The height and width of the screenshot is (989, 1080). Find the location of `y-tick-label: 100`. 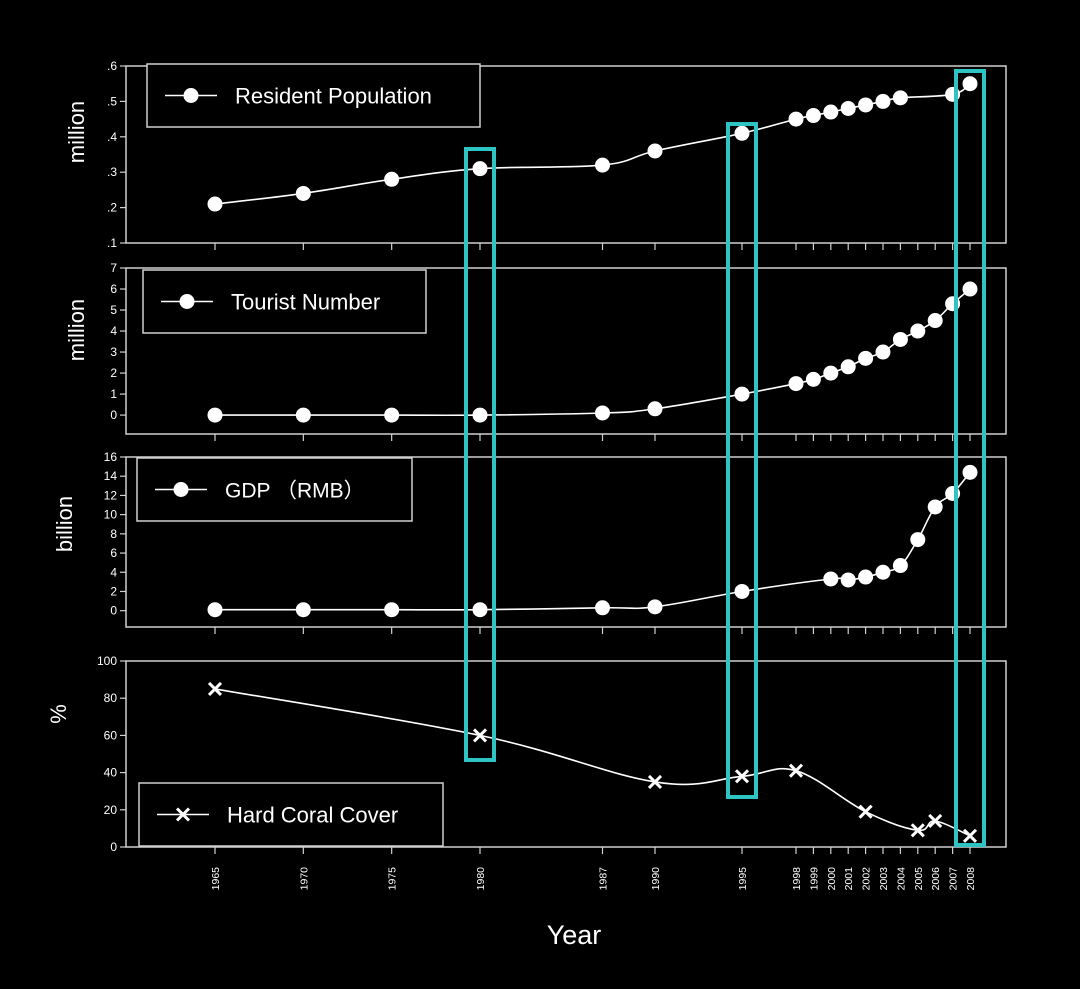

y-tick-label: 100 is located at coordinates (107, 661).